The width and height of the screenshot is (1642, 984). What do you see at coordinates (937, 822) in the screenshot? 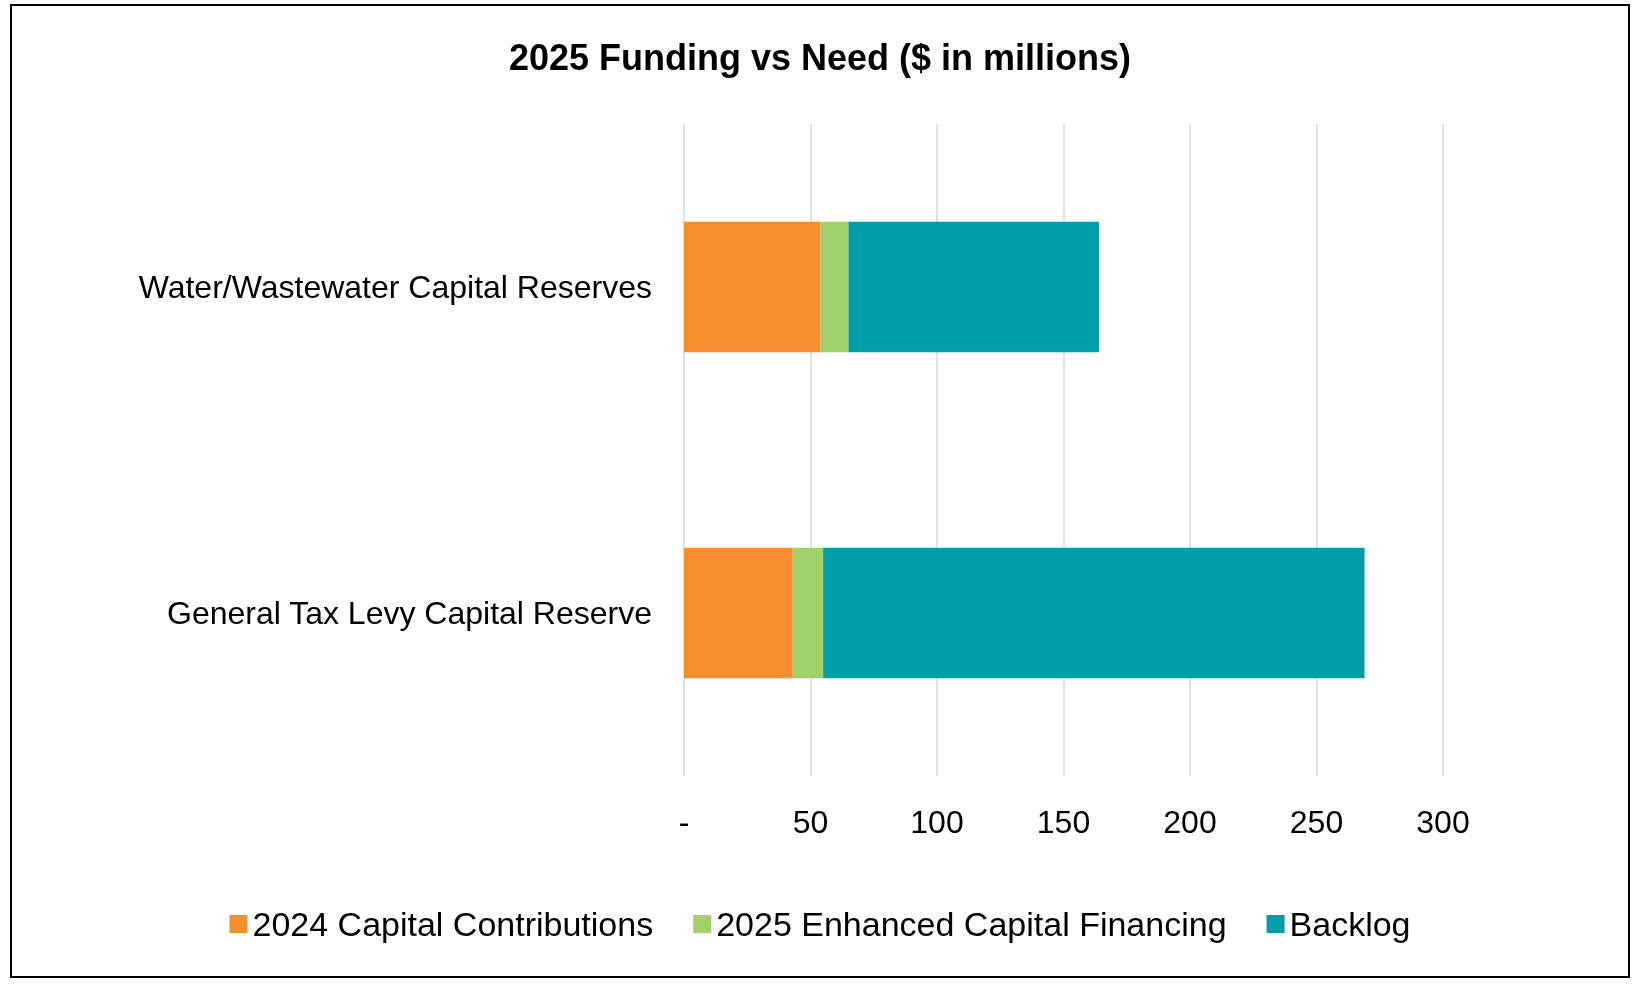
I see `x-tick-label: 100` at bounding box center [937, 822].